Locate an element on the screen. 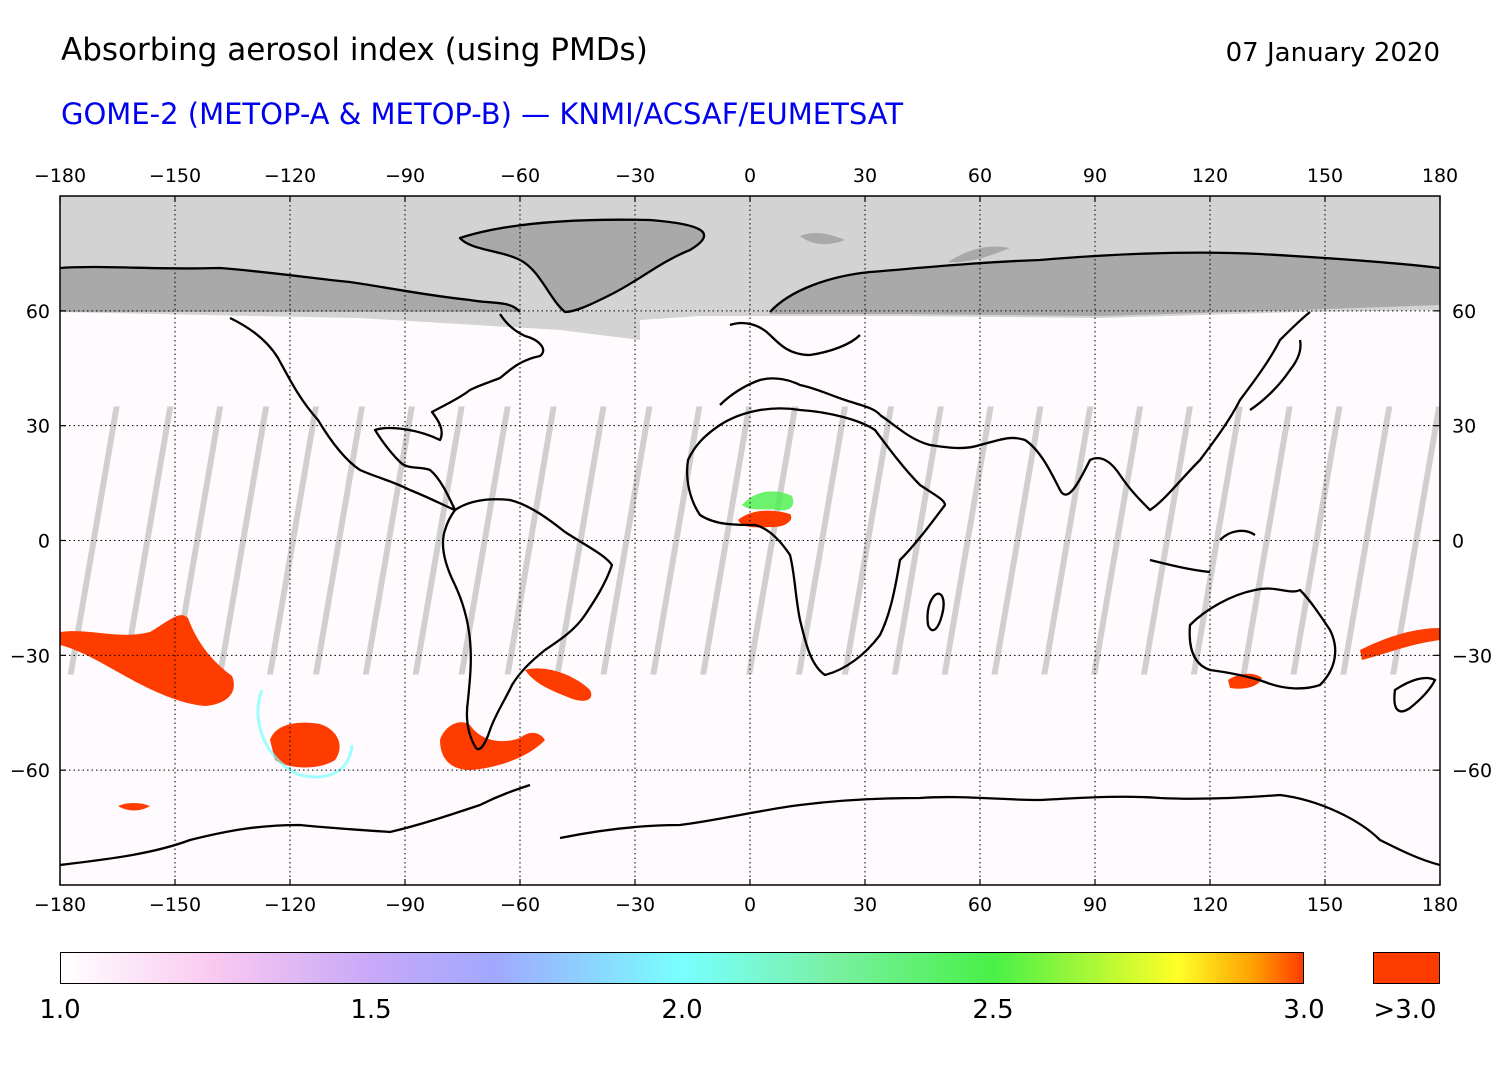  coastline-arctic-north-america is located at coordinates (290, 289).